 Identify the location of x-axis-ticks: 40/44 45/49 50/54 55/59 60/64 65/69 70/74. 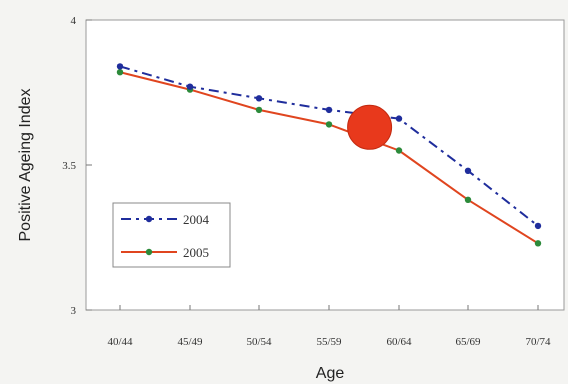
(329, 326).